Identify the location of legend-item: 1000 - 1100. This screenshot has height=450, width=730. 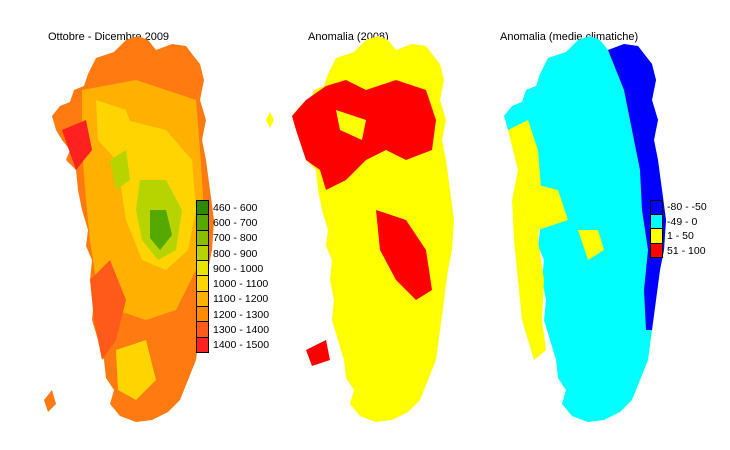
(232, 284).